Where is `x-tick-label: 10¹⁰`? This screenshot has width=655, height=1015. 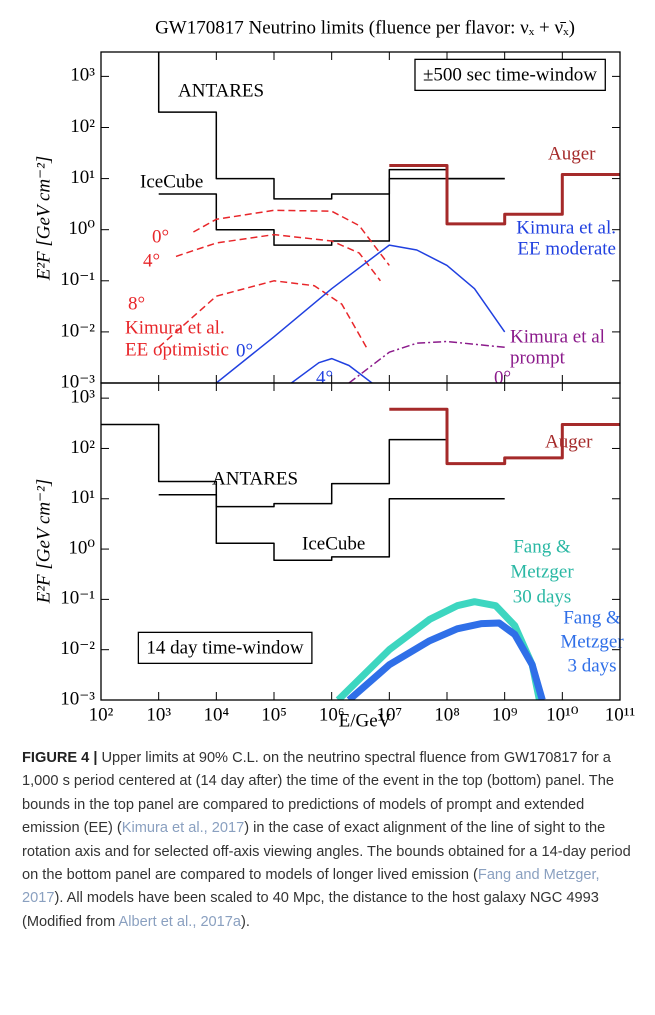 x-tick-label: 10¹⁰ is located at coordinates (562, 714).